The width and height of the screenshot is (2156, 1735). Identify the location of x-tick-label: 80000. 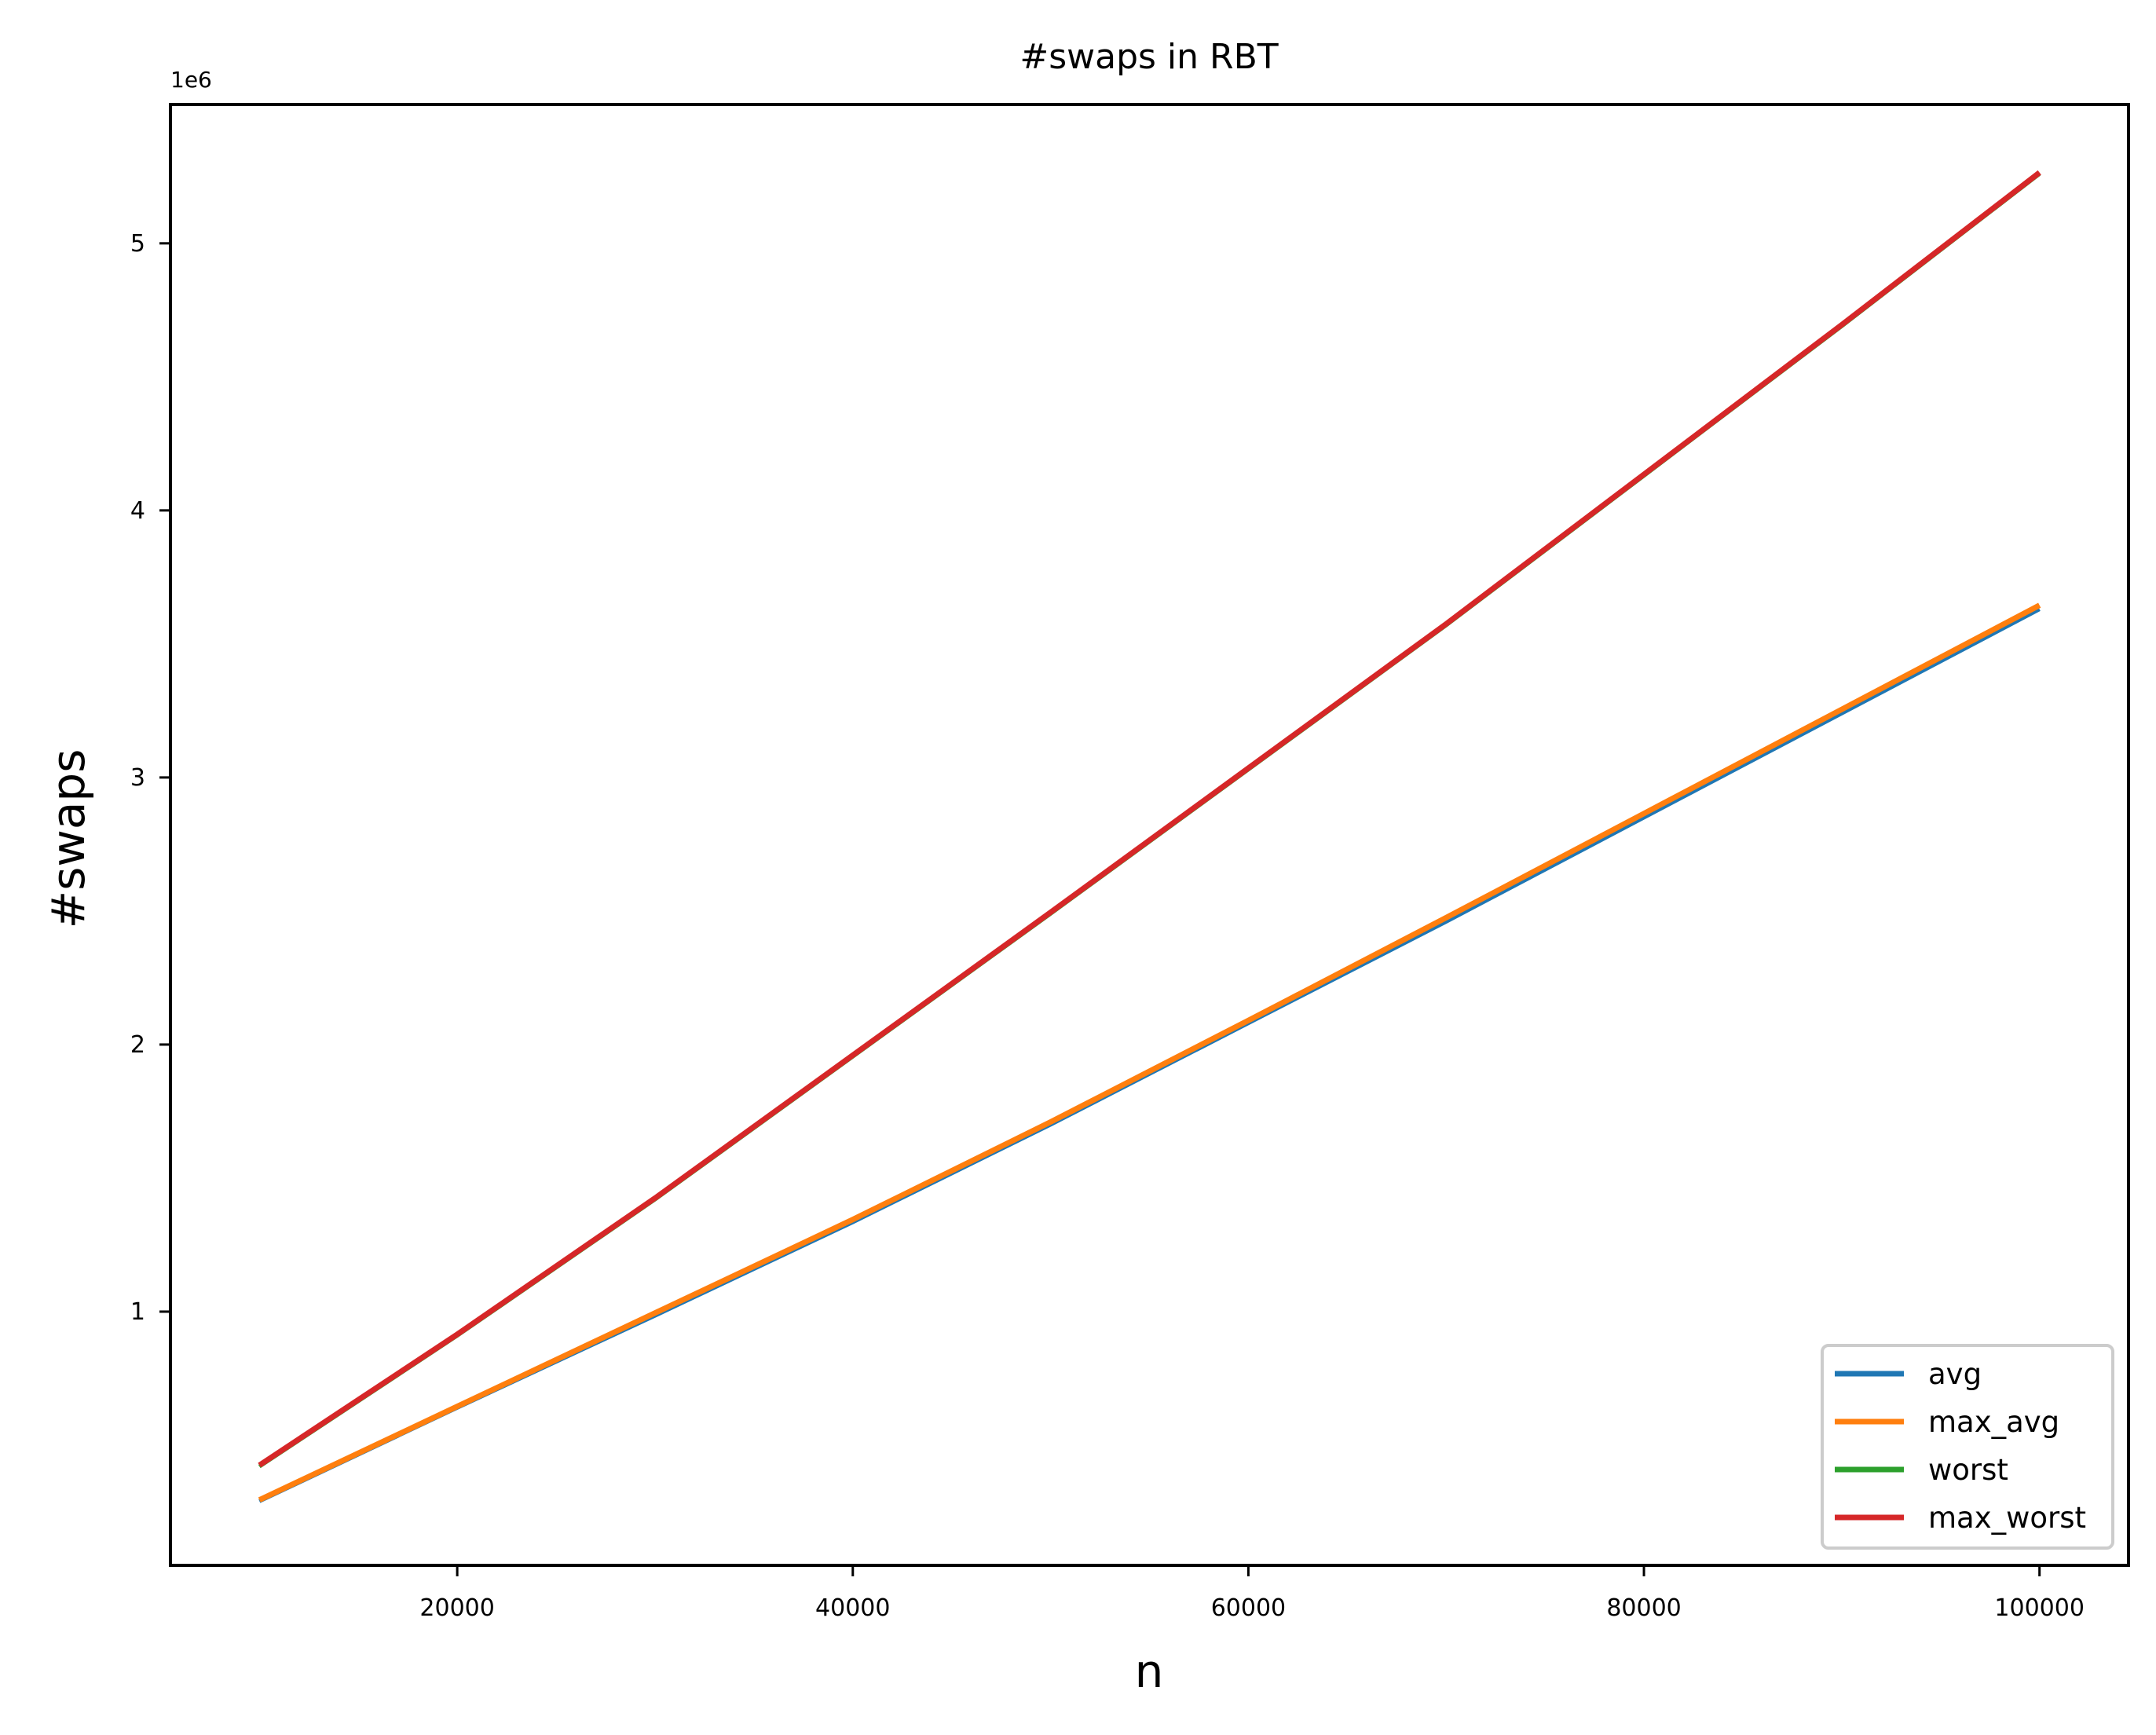
(1643, 1608).